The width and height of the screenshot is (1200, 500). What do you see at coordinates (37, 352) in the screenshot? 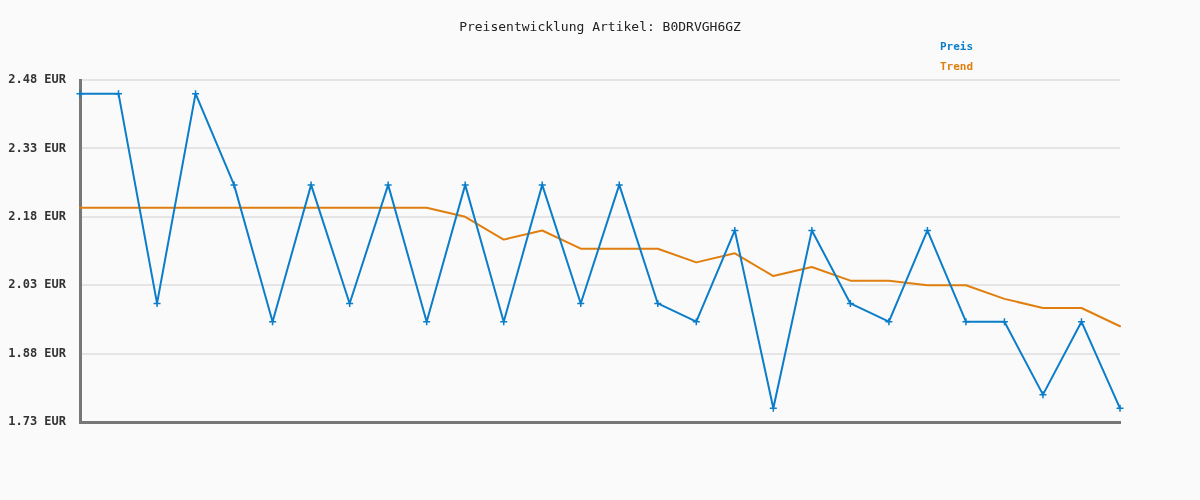
I see `y-tick-label: 1.88 EUR` at bounding box center [37, 352].